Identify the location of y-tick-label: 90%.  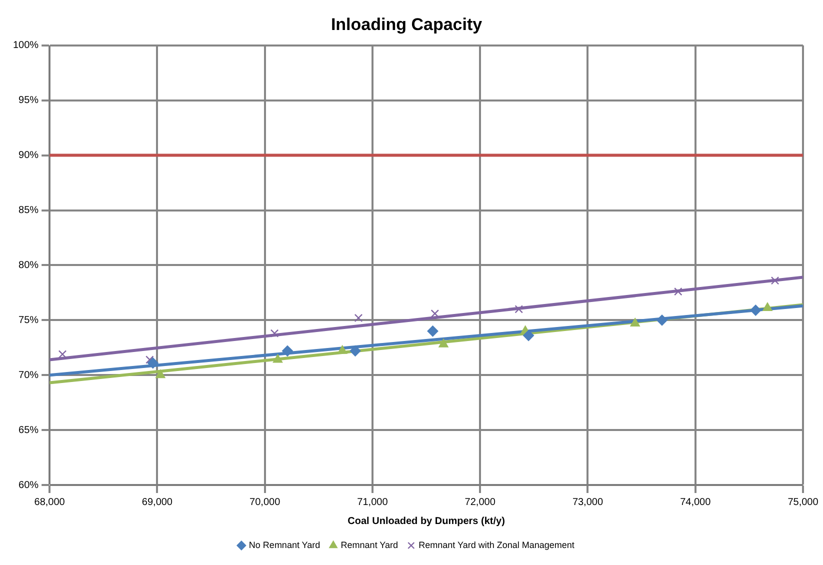
(28, 156).